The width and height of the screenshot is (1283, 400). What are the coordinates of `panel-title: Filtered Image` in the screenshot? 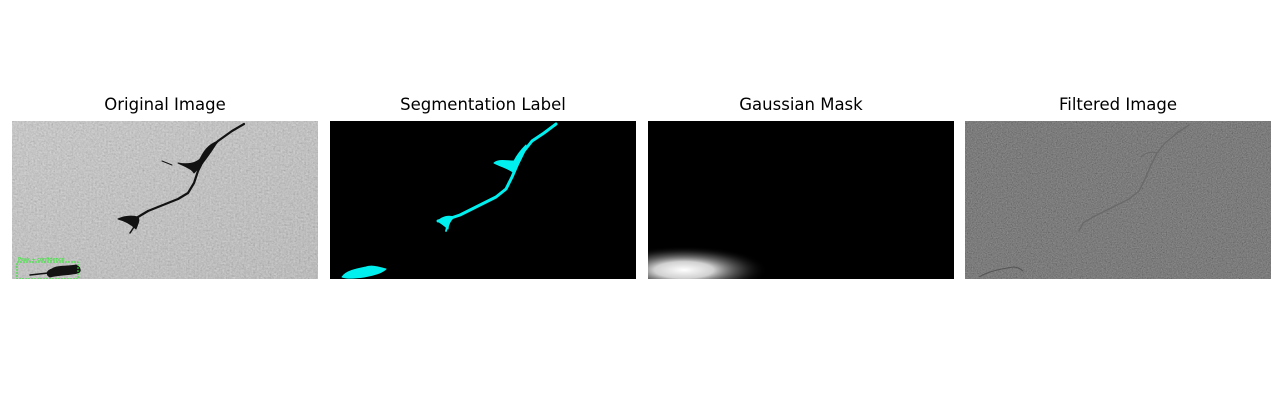 It's located at (1118, 104).